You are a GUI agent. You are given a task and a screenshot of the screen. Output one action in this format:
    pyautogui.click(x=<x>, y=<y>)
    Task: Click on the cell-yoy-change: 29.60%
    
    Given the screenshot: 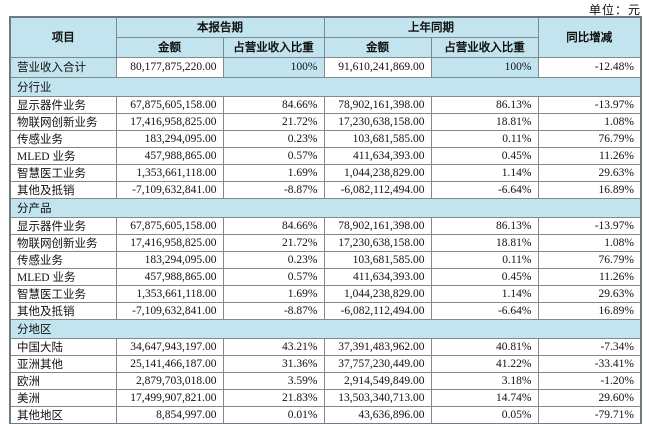 What is the action you would take?
    pyautogui.click(x=589, y=397)
    